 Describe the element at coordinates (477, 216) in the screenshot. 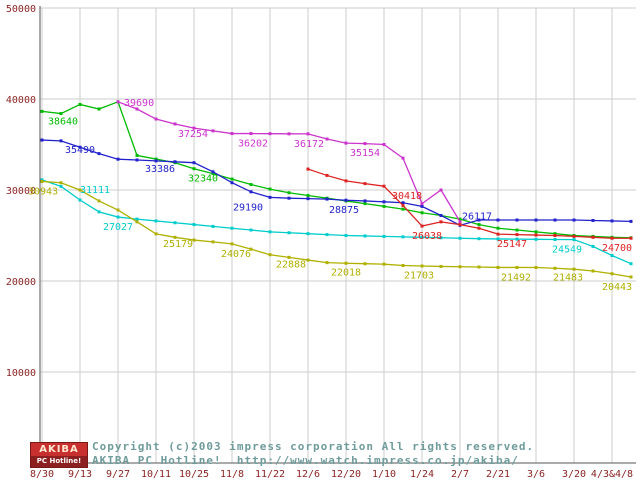

I see `svg-text: 26117` at that location.